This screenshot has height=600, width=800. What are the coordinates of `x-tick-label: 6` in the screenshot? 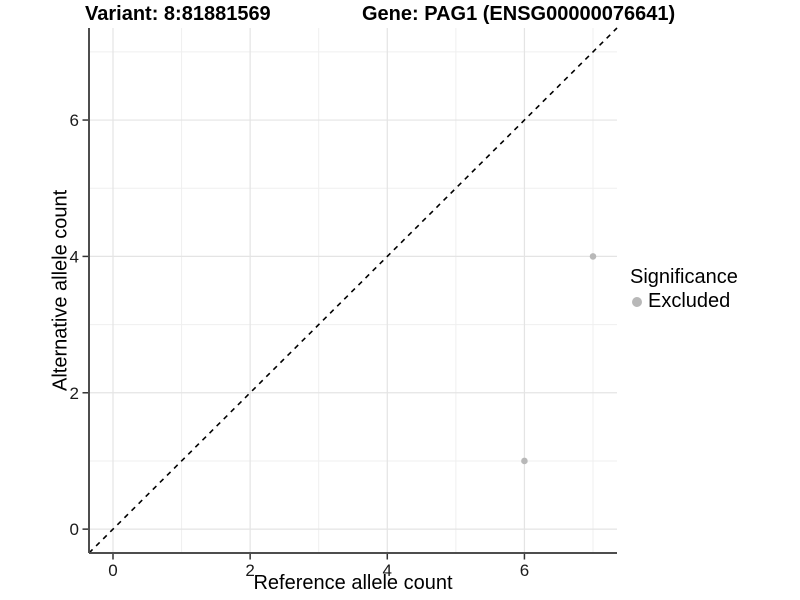 It's located at (524, 570).